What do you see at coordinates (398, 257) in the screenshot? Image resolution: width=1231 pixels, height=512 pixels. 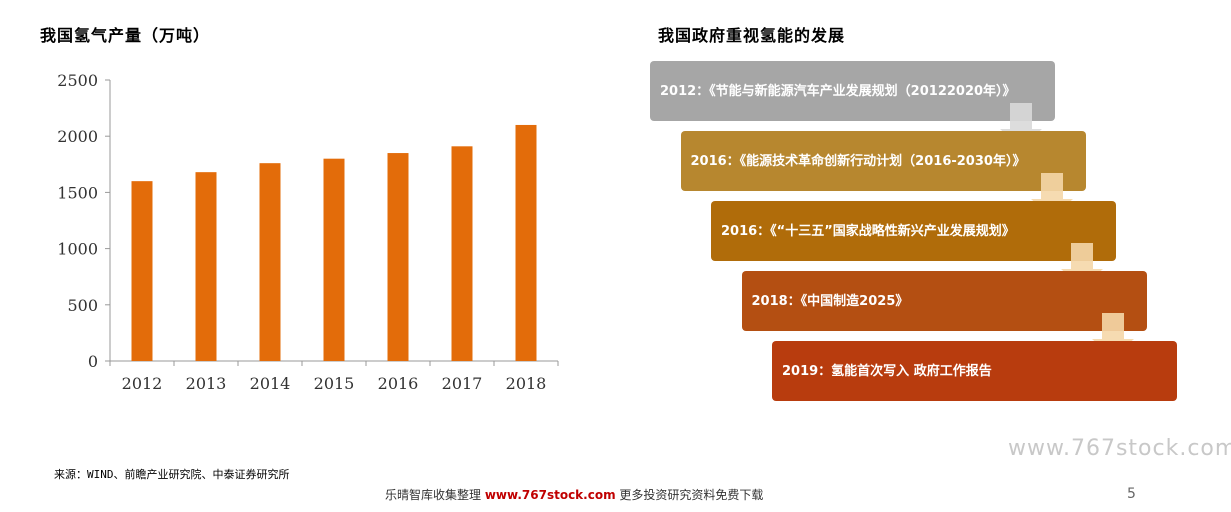 I see `bar-2016` at bounding box center [398, 257].